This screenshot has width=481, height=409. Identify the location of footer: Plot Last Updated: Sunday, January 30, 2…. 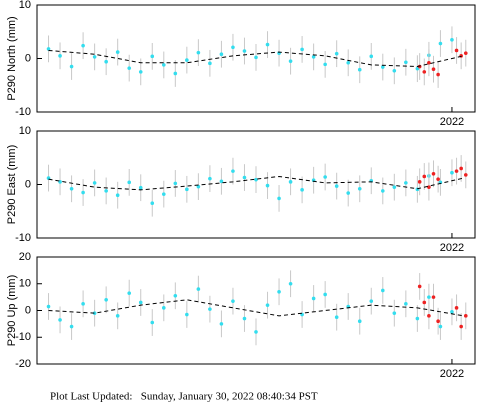
(184, 397).